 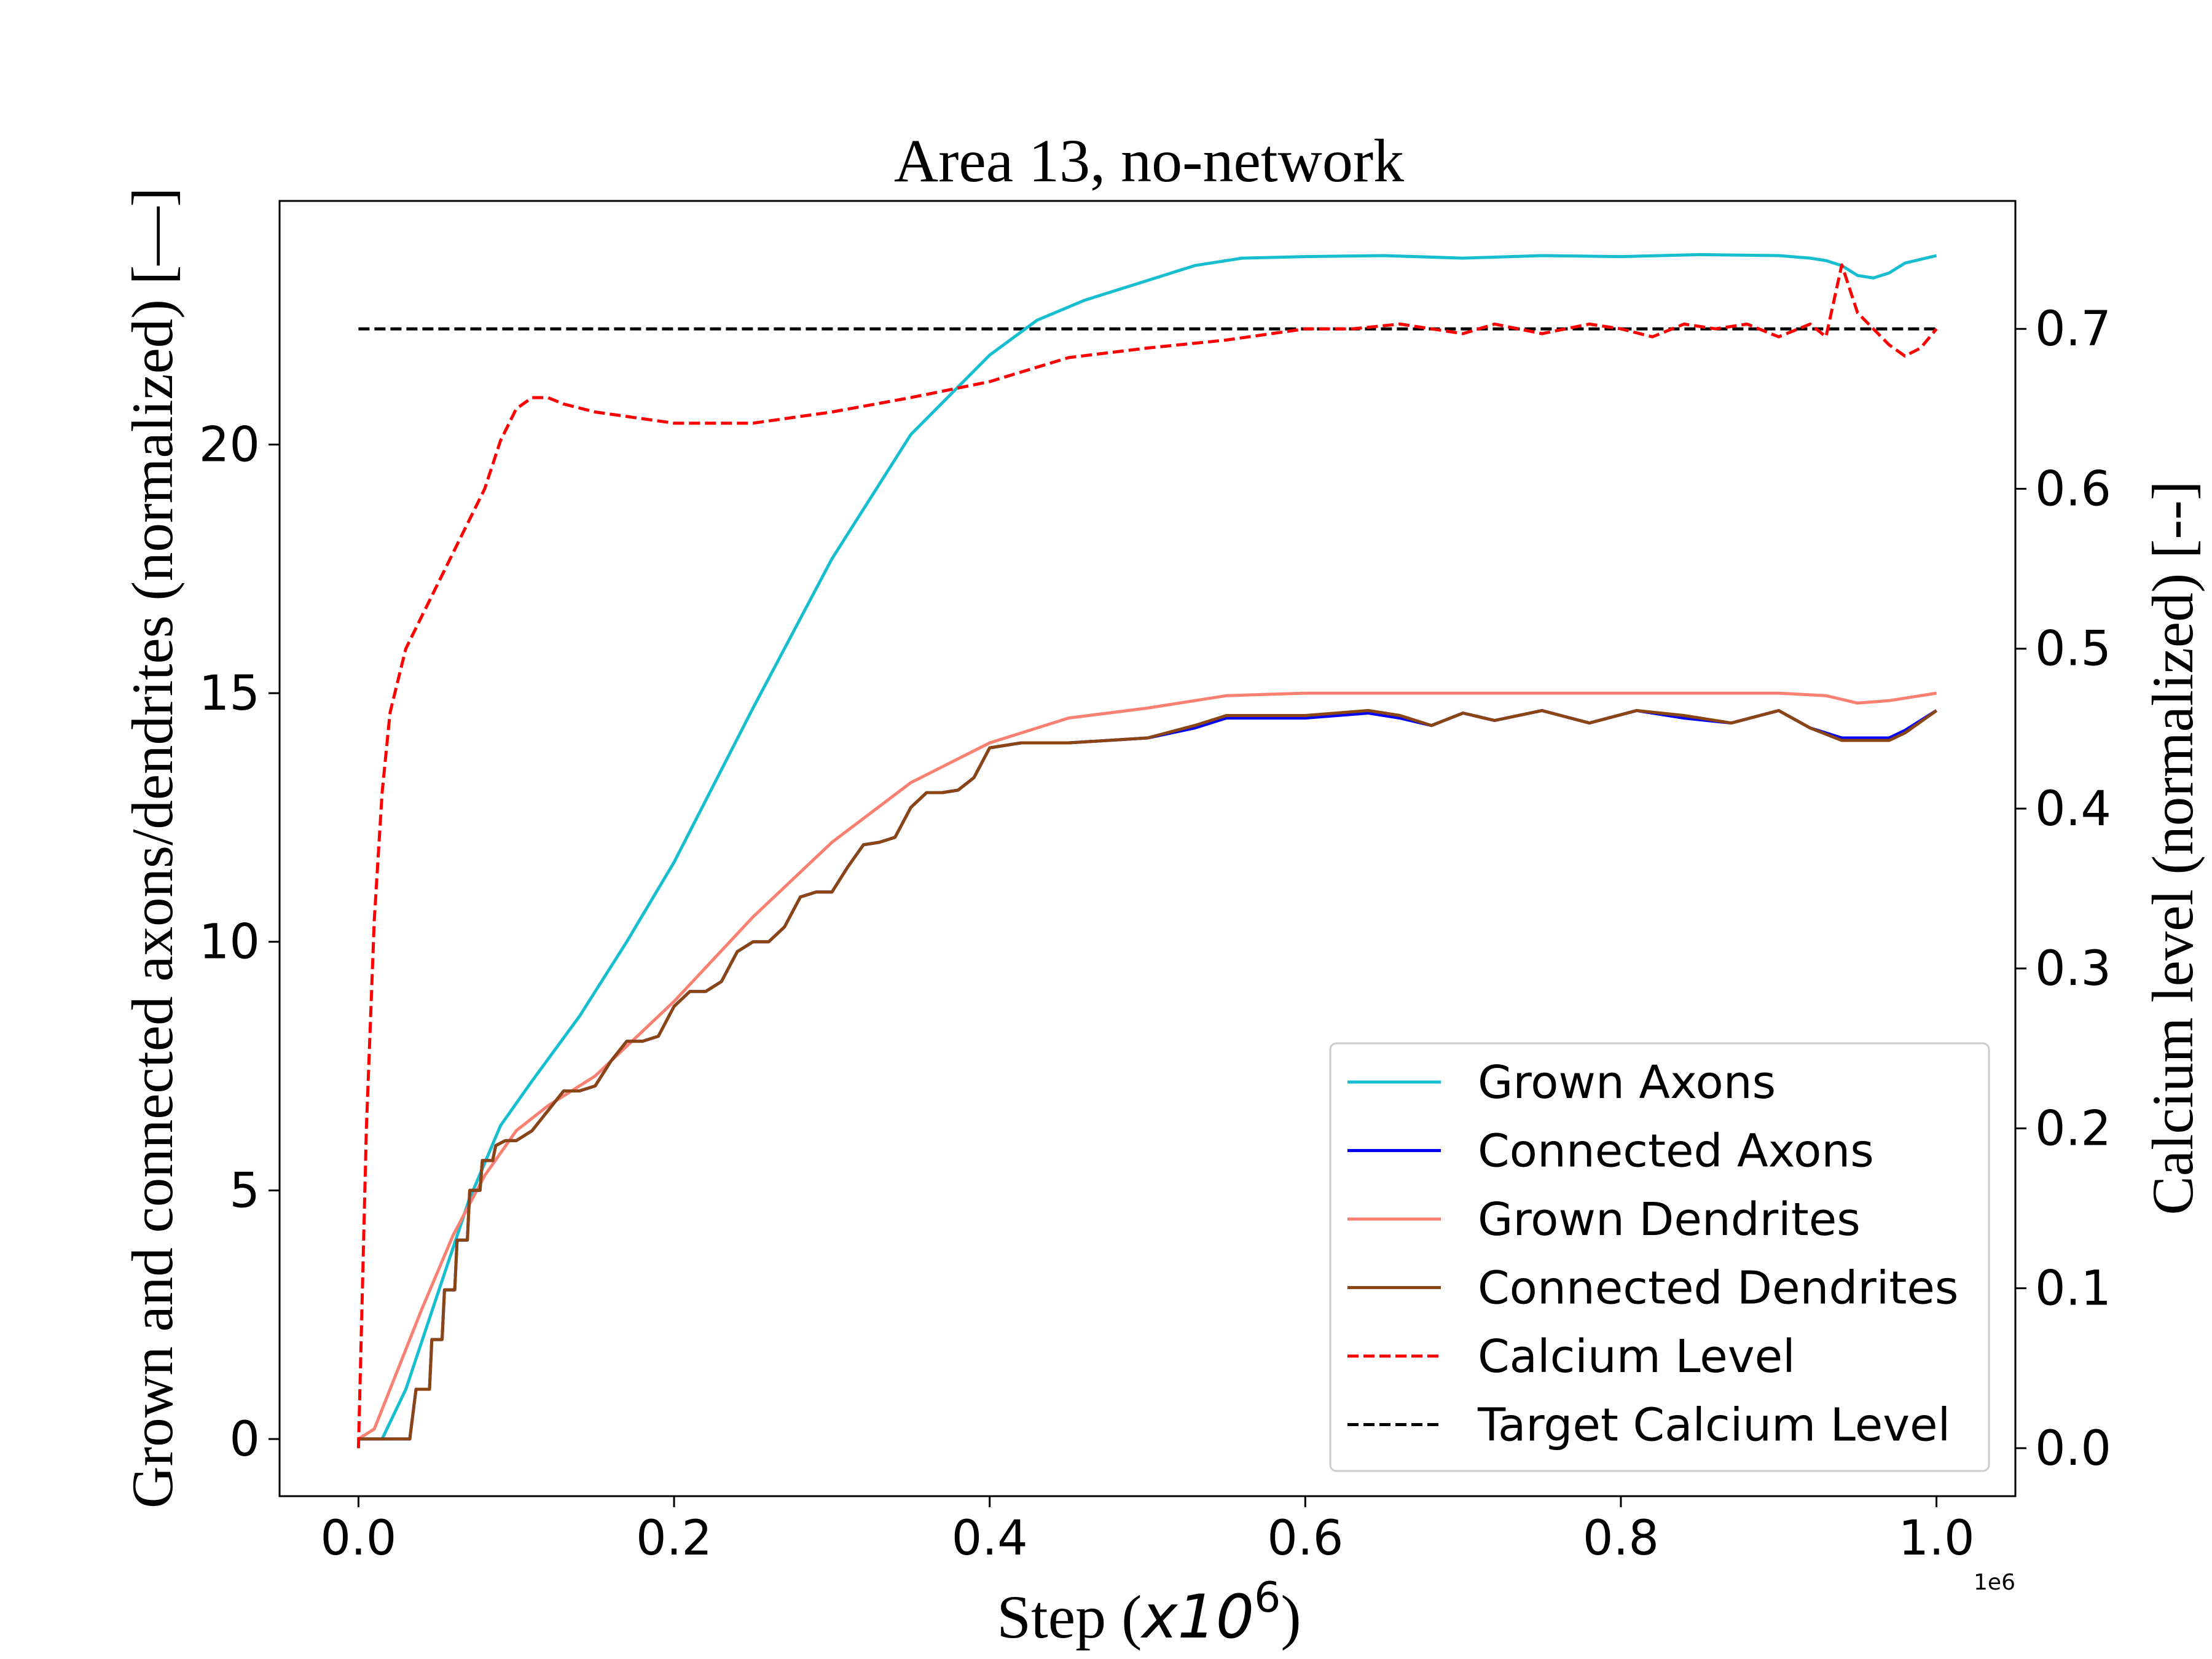 I want to click on y-tick-label: 0, so click(x=244, y=1439).